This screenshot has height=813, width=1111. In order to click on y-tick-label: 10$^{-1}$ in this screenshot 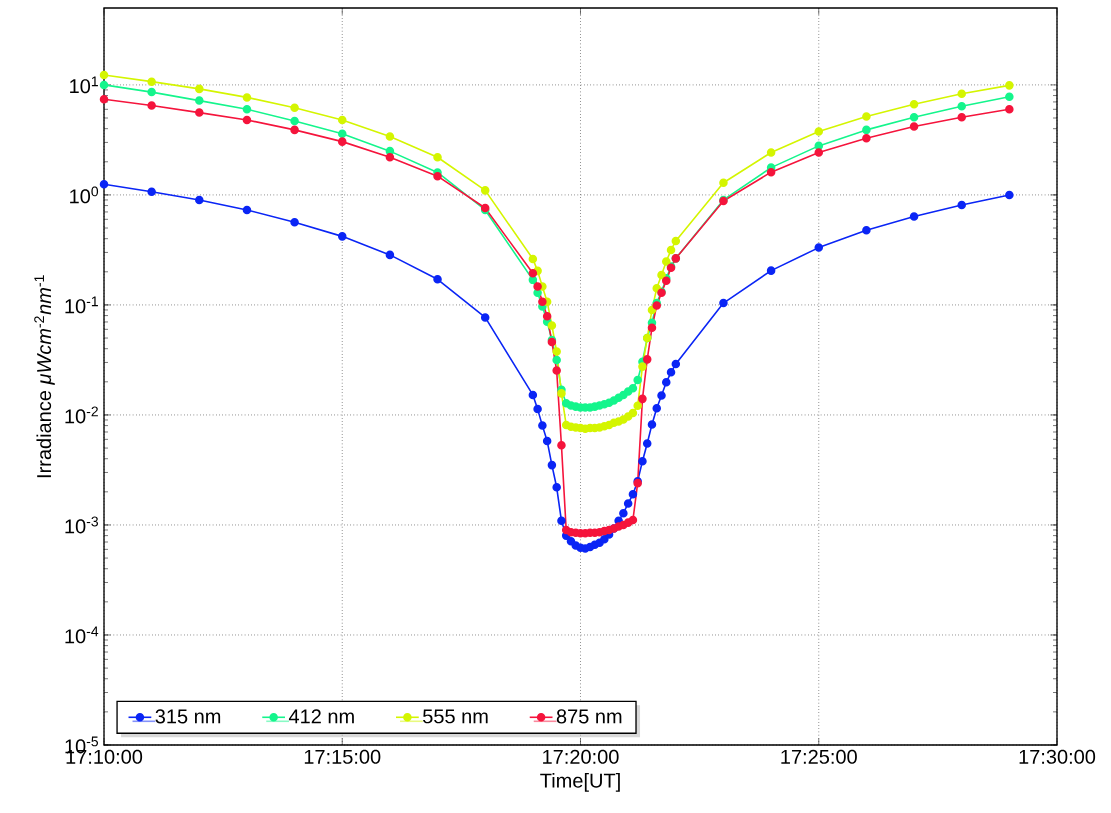, I will do `click(81, 305)`.